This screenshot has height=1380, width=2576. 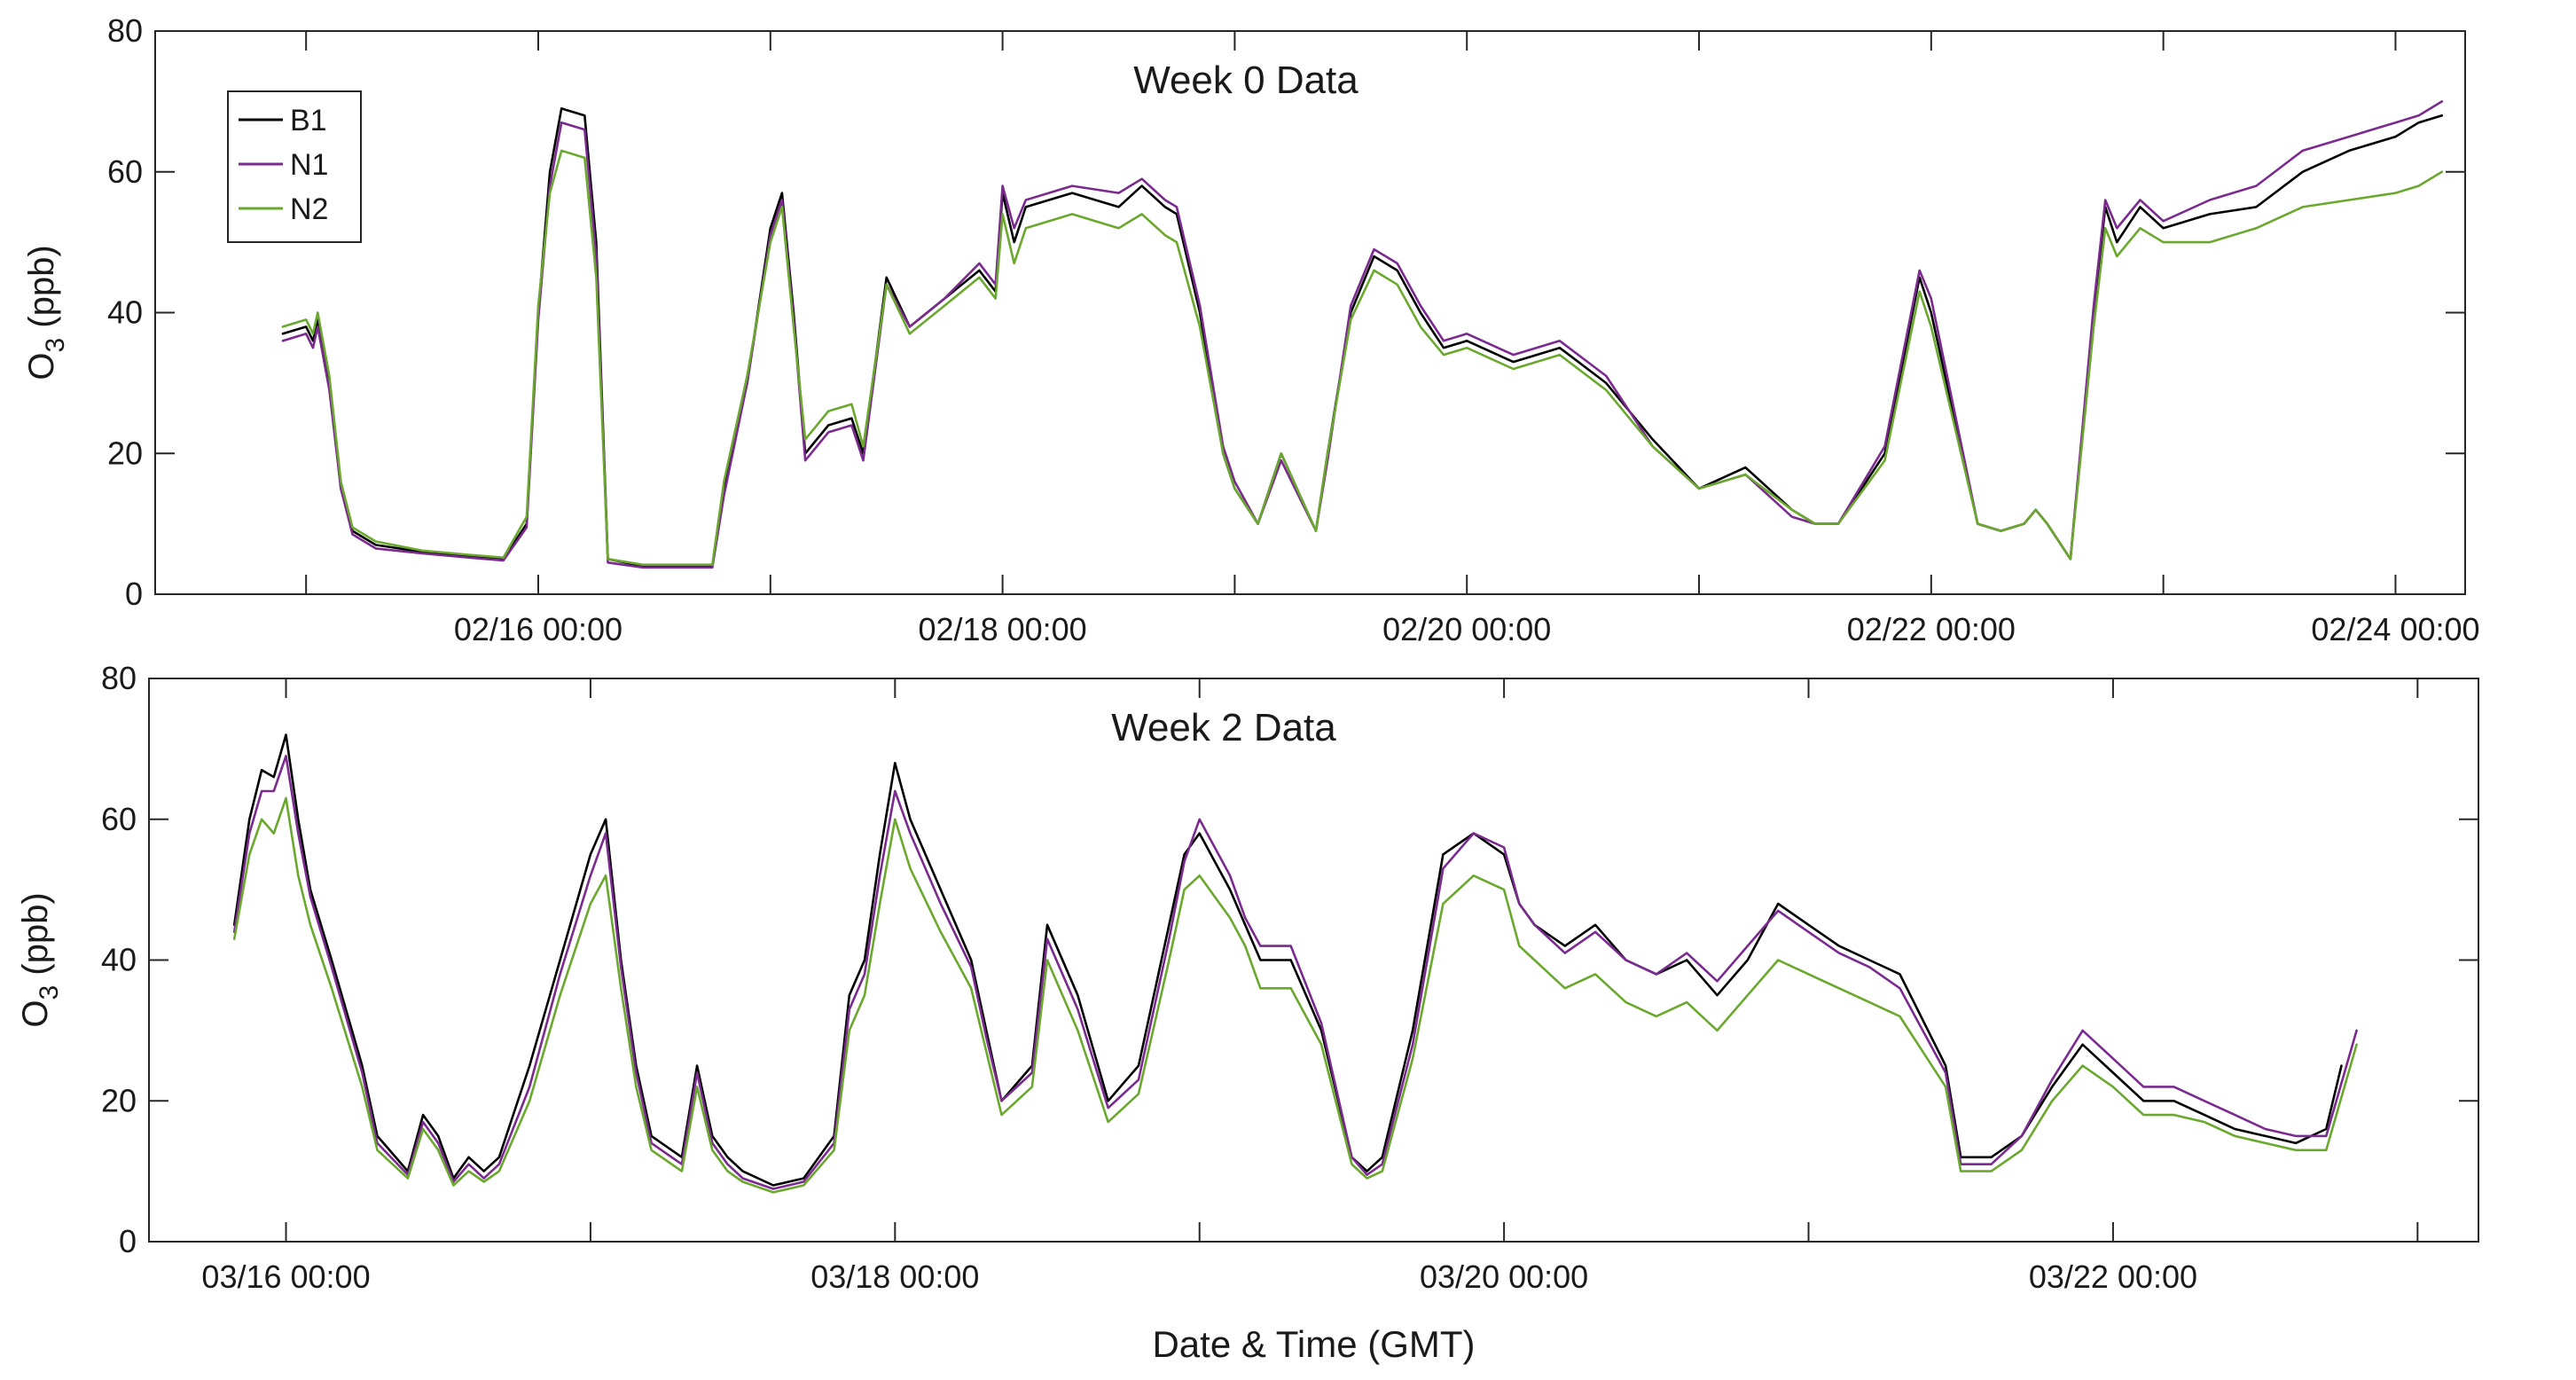 I want to click on x-tick-label: 03/16 00:00, so click(x=285, y=1277).